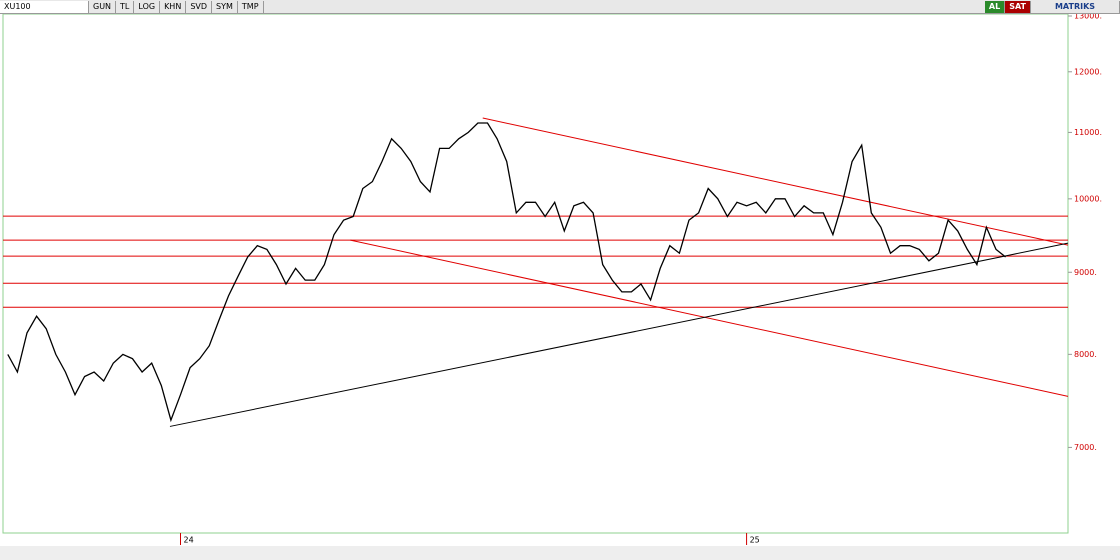  What do you see at coordinates (755, 540) in the screenshot?
I see `x-tick-label: 25` at bounding box center [755, 540].